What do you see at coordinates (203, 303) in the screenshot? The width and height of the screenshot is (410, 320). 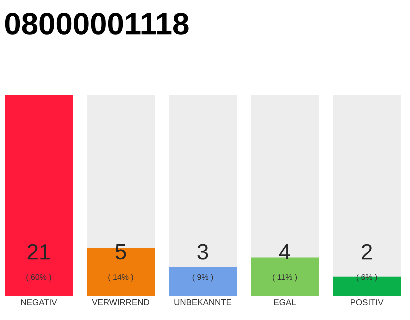 I see `x-tick-label: UNBEKANNTE` at bounding box center [203, 303].